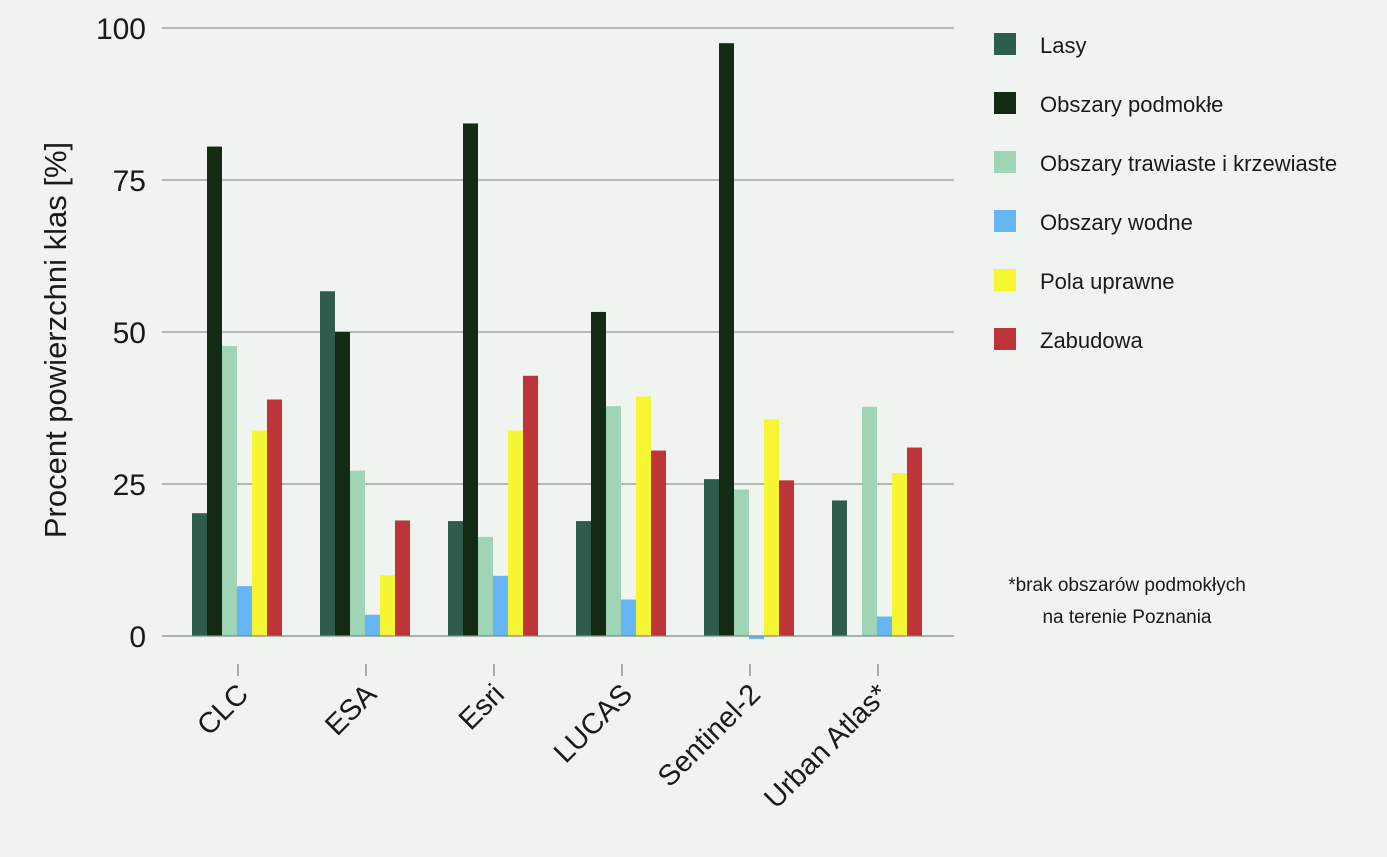  What do you see at coordinates (1107, 281) in the screenshot?
I see `legend-label: Pola uprawne` at bounding box center [1107, 281].